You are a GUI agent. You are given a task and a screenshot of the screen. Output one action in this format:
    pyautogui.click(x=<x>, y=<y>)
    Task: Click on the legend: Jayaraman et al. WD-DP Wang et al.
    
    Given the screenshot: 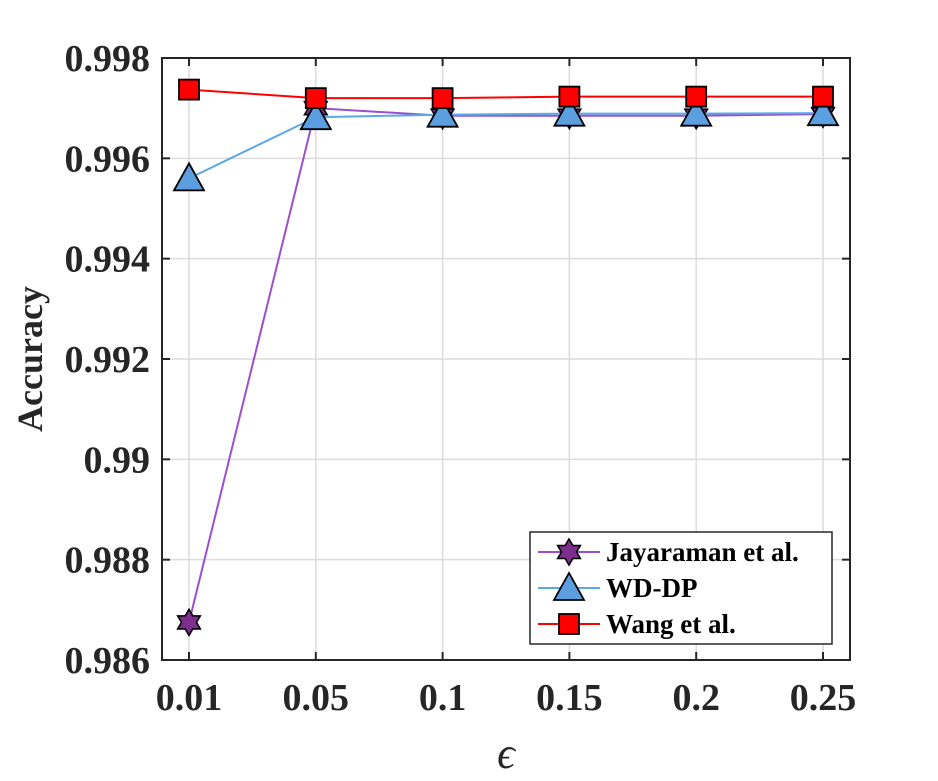 What is the action you would take?
    pyautogui.click(x=681, y=588)
    